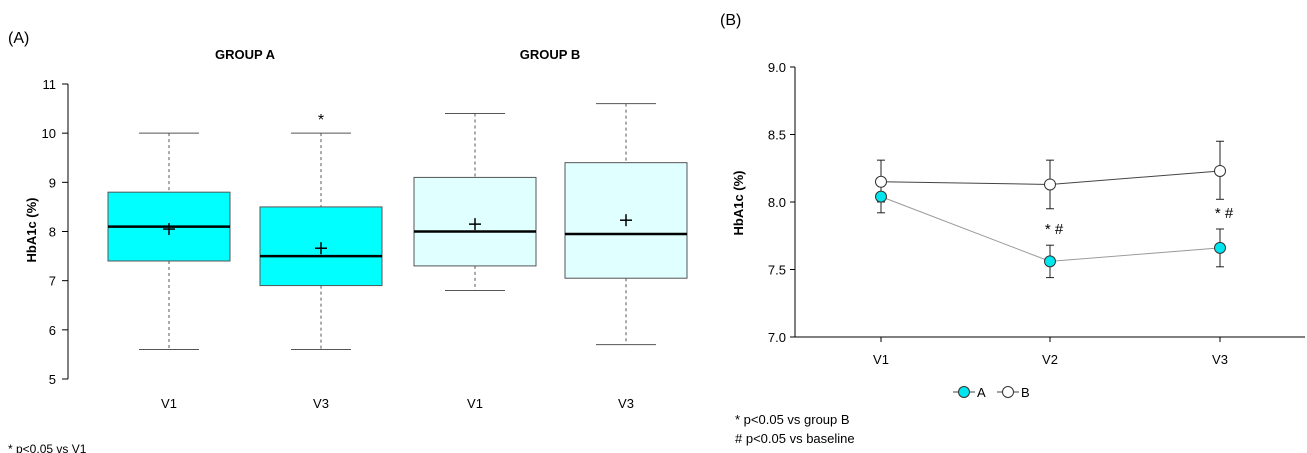  I want to click on panel-b-x-tick-label: V2, so click(1050, 359).